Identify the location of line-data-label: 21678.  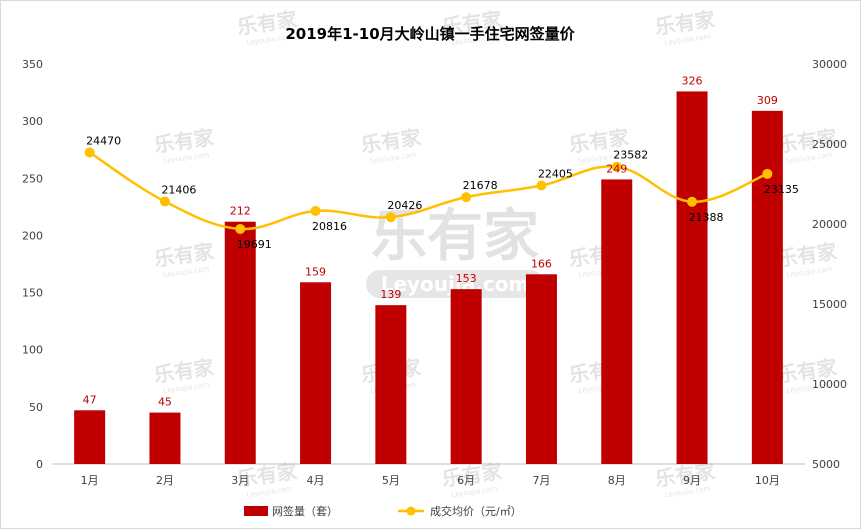
(480, 185).